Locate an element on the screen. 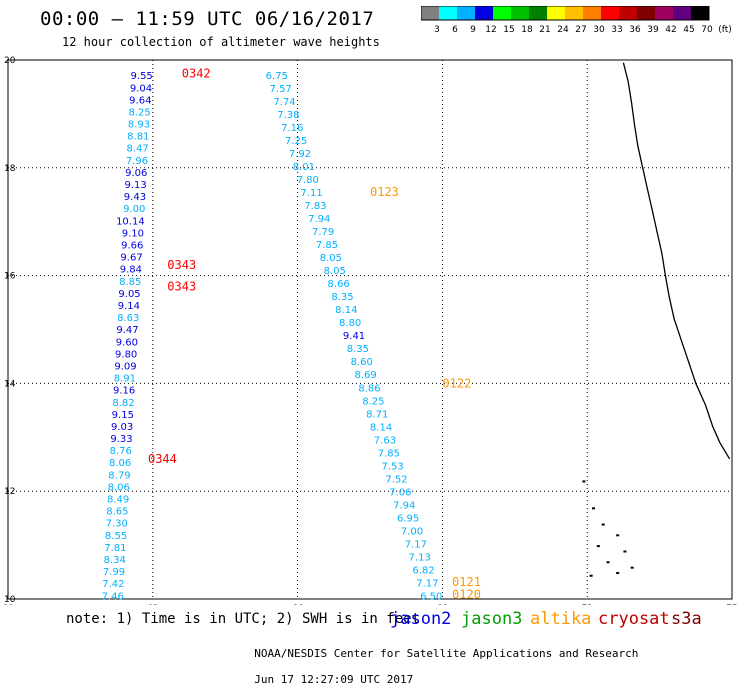 Image resolution: width=740 pixels, height=686 pixels. track-b-wave-height: 7.53 is located at coordinates (393, 466).